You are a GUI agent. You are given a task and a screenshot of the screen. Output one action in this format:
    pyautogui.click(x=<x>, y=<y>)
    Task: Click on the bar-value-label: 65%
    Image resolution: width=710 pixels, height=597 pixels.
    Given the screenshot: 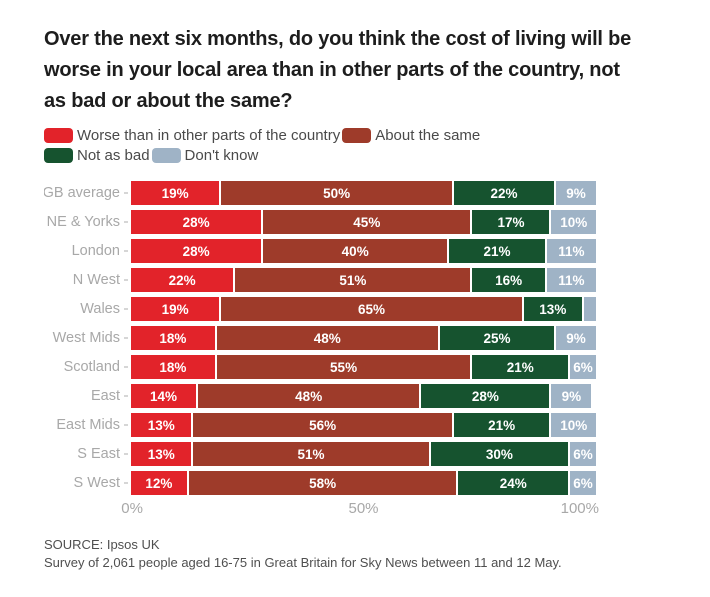 What is the action you would take?
    pyautogui.click(x=371, y=309)
    